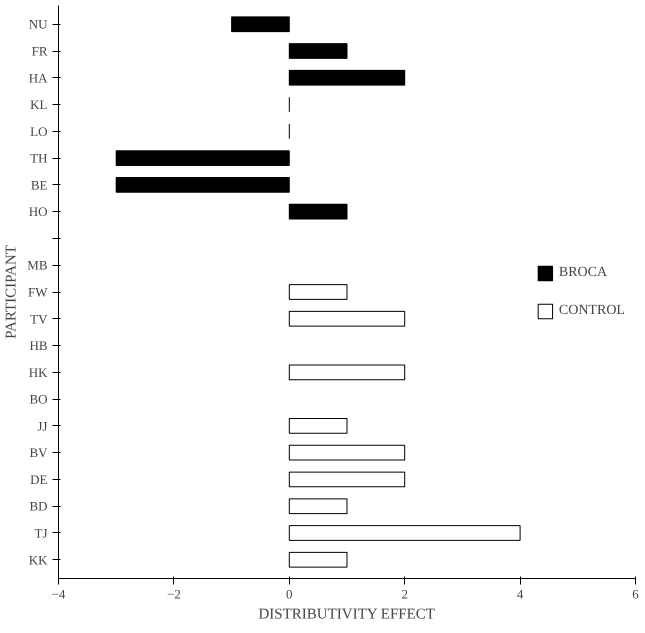 The width and height of the screenshot is (645, 633). What do you see at coordinates (591, 310) in the screenshot?
I see `legend-label: CONTROL` at bounding box center [591, 310].